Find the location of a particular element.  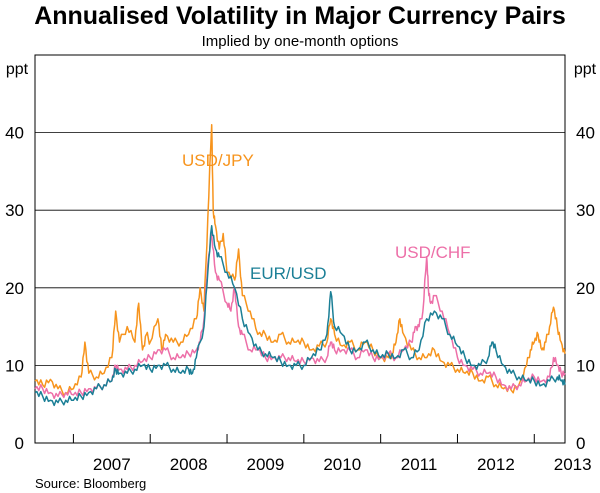

x-tick-labels: 2007 2008 2009 2010 2011 2012 2013 is located at coordinates (342, 464).